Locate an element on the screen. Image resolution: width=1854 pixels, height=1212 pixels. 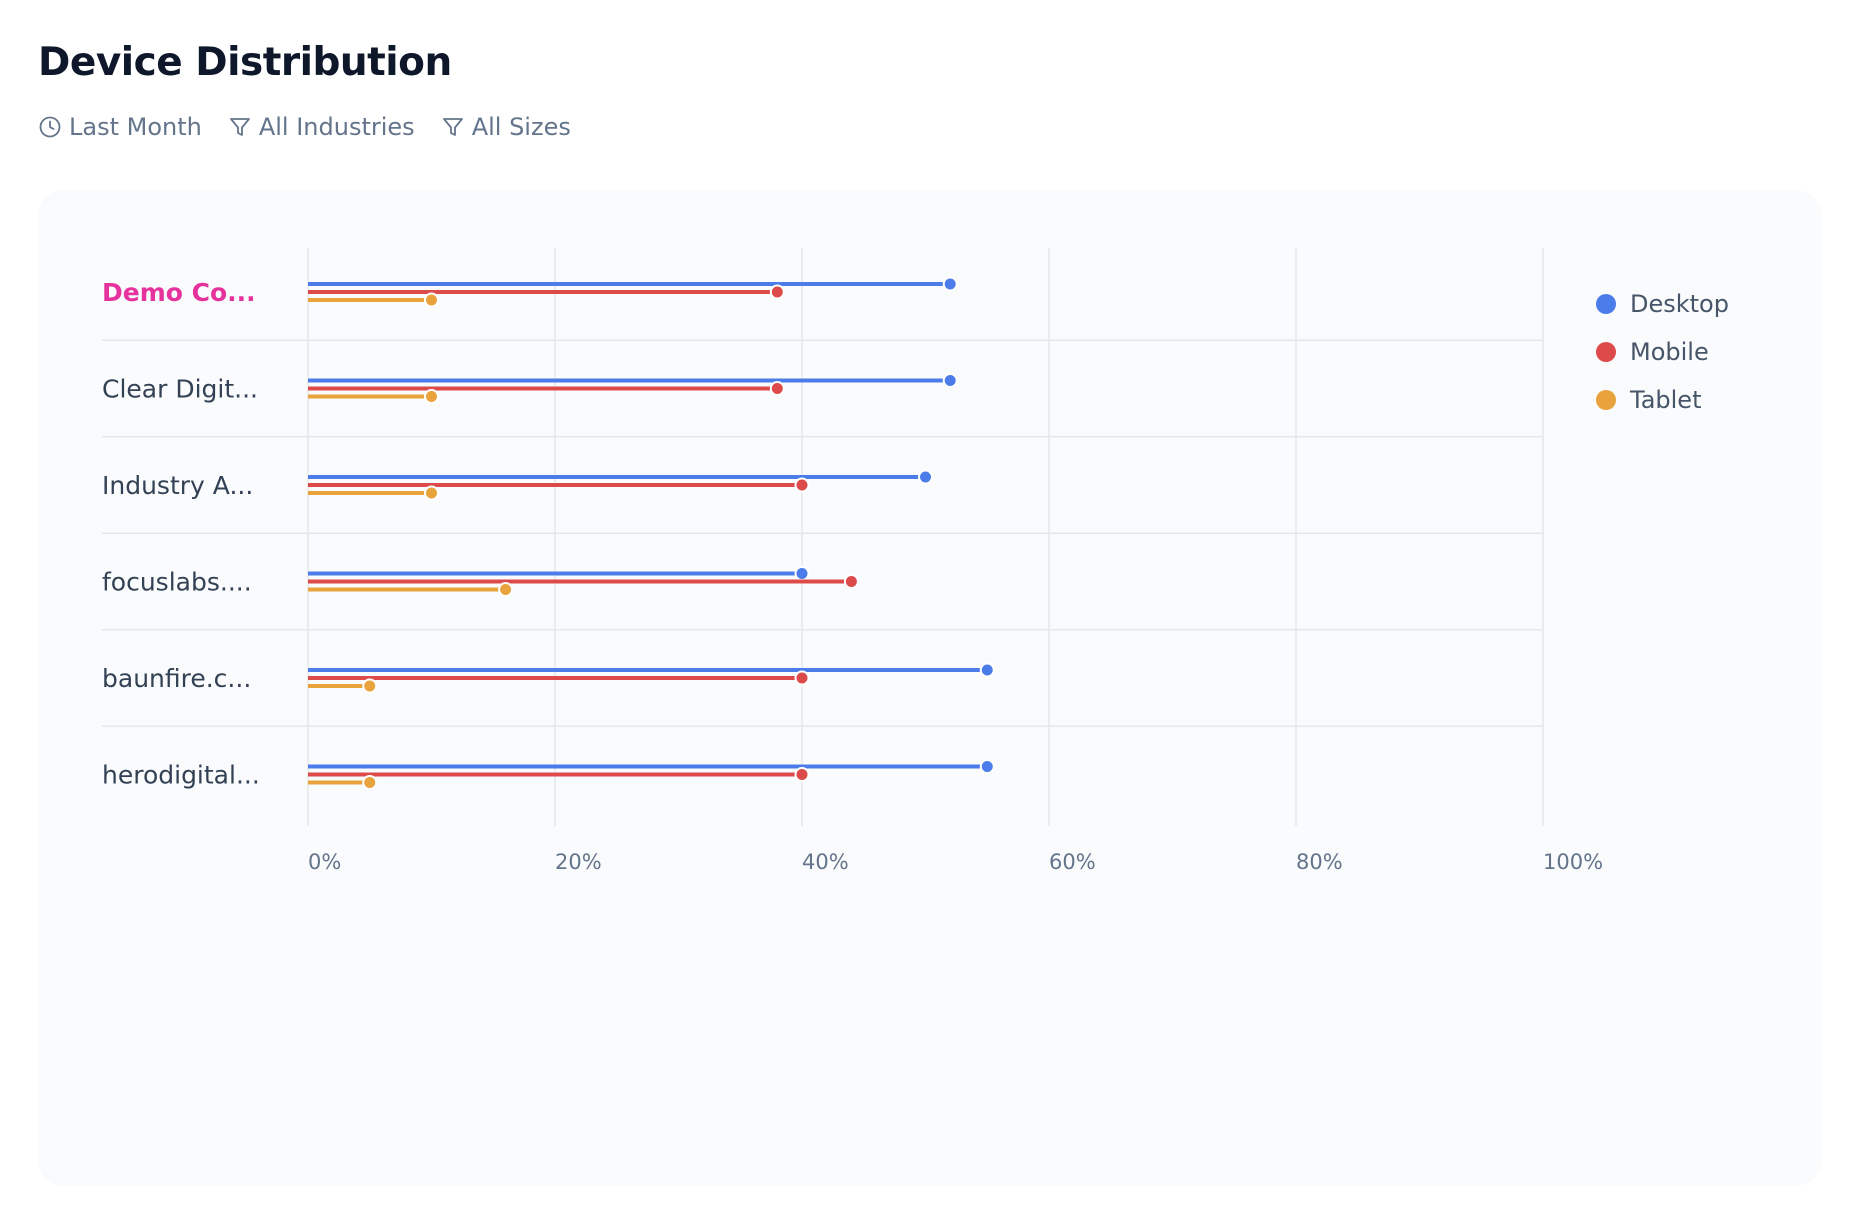
x-tick-label: 20% is located at coordinates (578, 862).